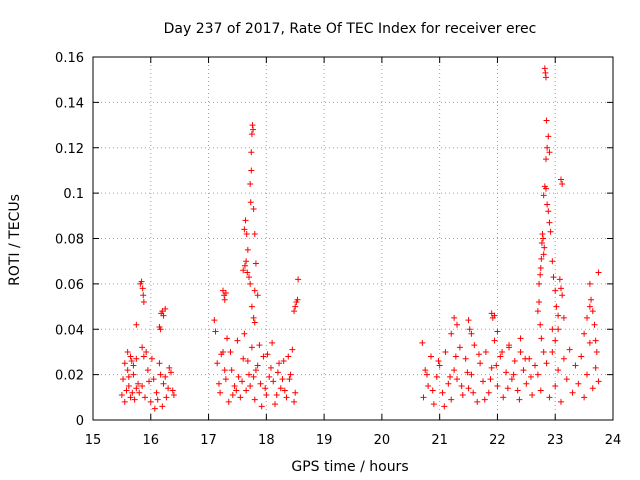 This screenshot has height=480, width=640. Describe the element at coordinates (69, 285) in the screenshot. I see `y-tick-label: 0.06` at that location.